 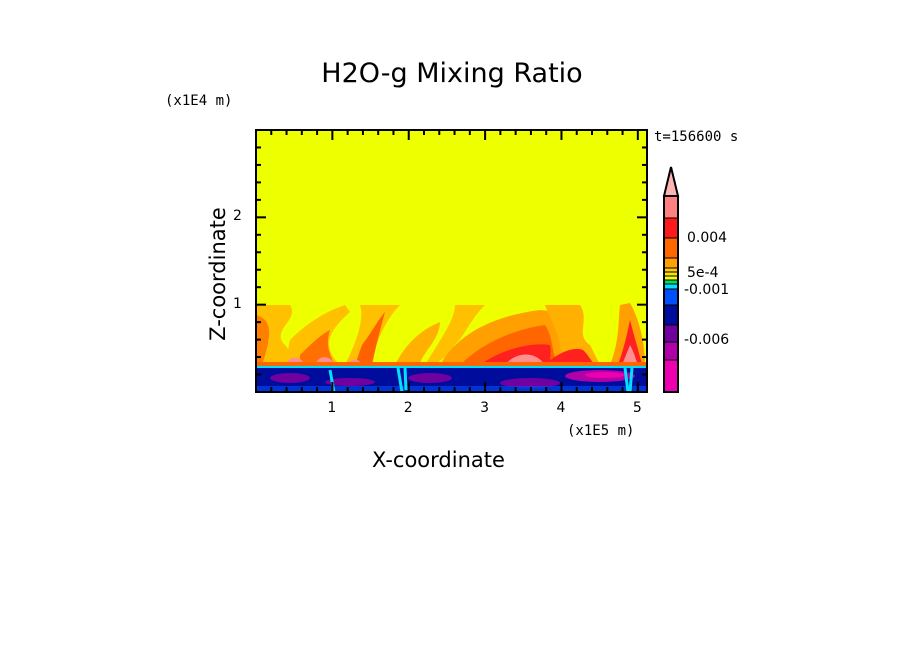 What do you see at coordinates (485, 408) in the screenshot?
I see `x-tick-label: 3` at bounding box center [485, 408].